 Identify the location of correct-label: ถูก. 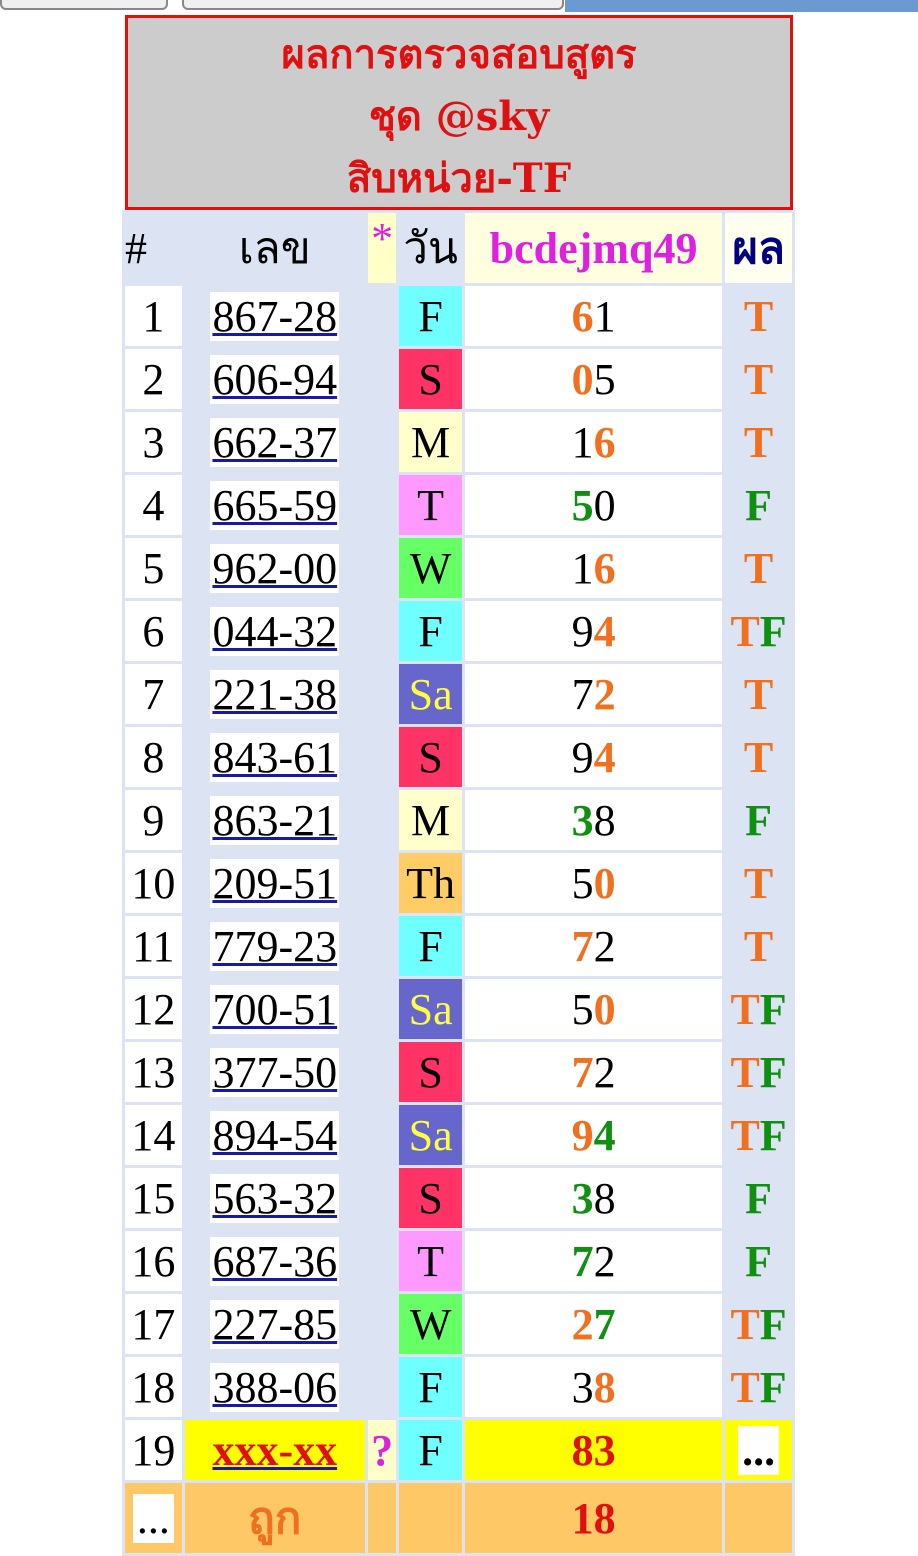
(274, 1518).